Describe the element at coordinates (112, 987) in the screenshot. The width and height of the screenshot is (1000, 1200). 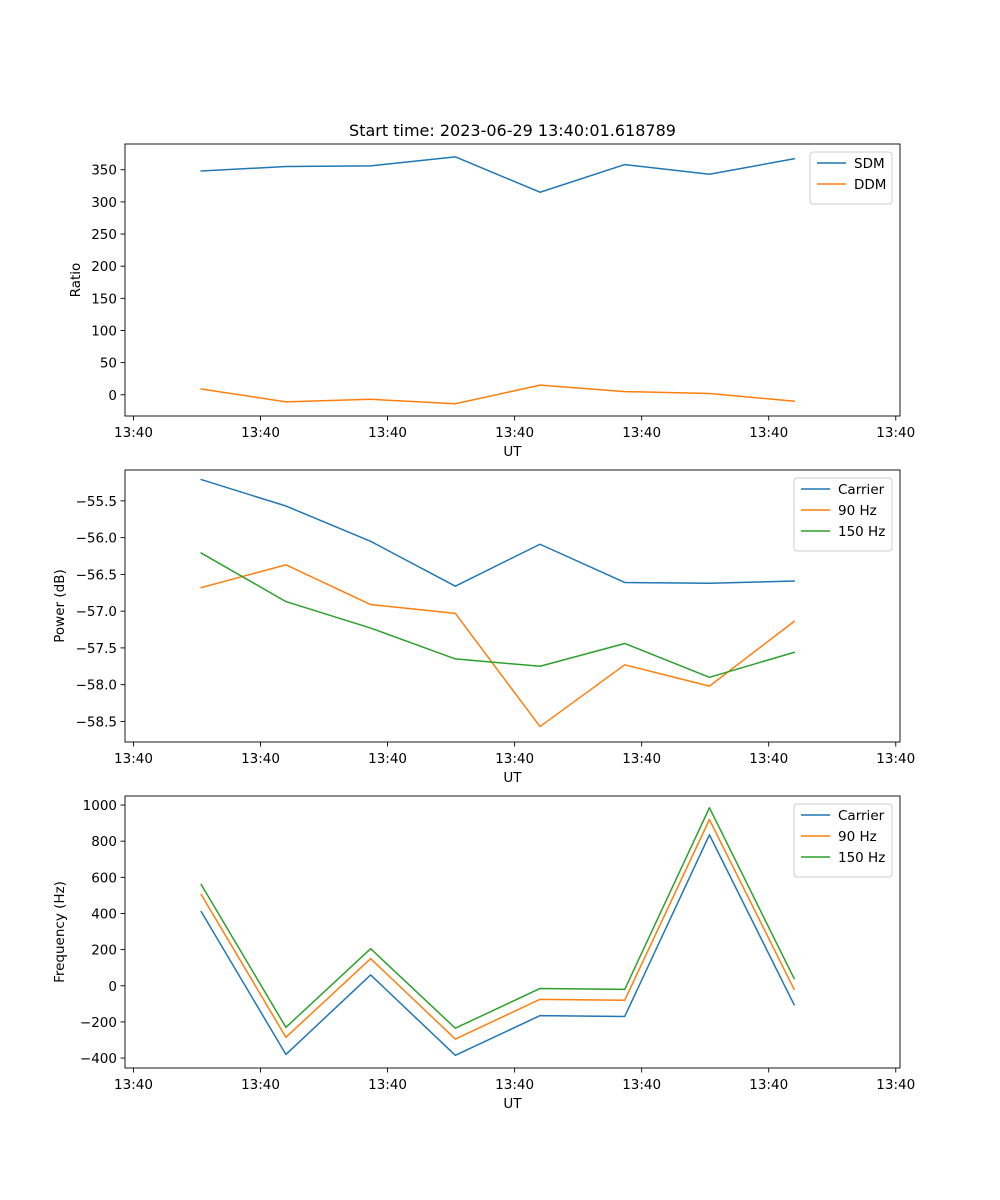
I see `frequency-y-tick-label: 0` at that location.